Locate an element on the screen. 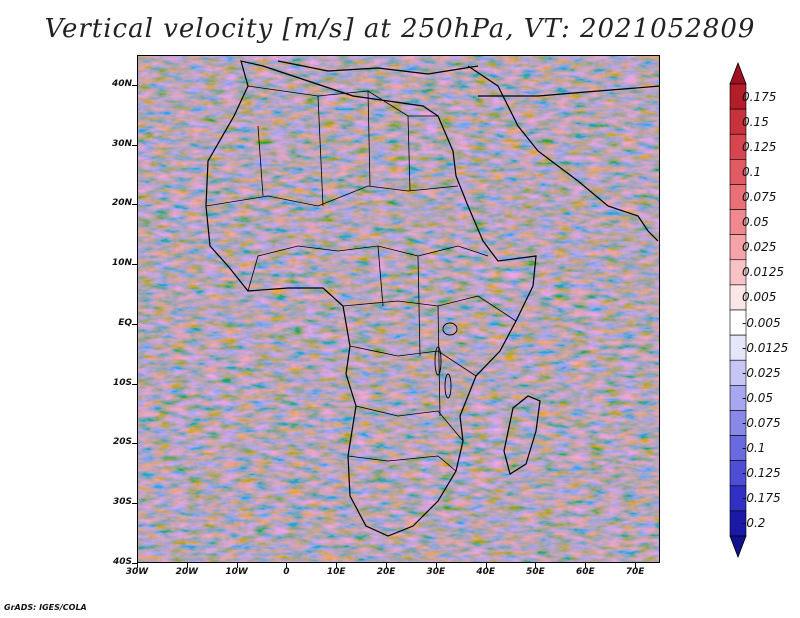  lon-tick-label: 20E is located at coordinates (386, 572).